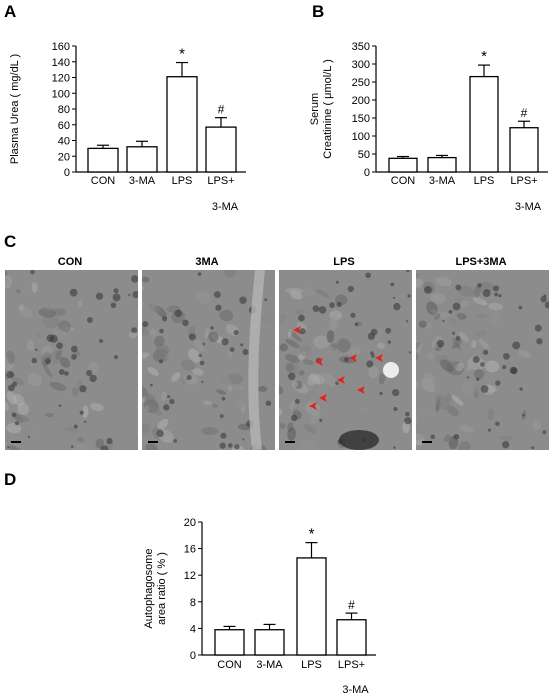 The image size is (555, 700). I want to click on x-tick-label-d: 3-MA, so click(269, 665).